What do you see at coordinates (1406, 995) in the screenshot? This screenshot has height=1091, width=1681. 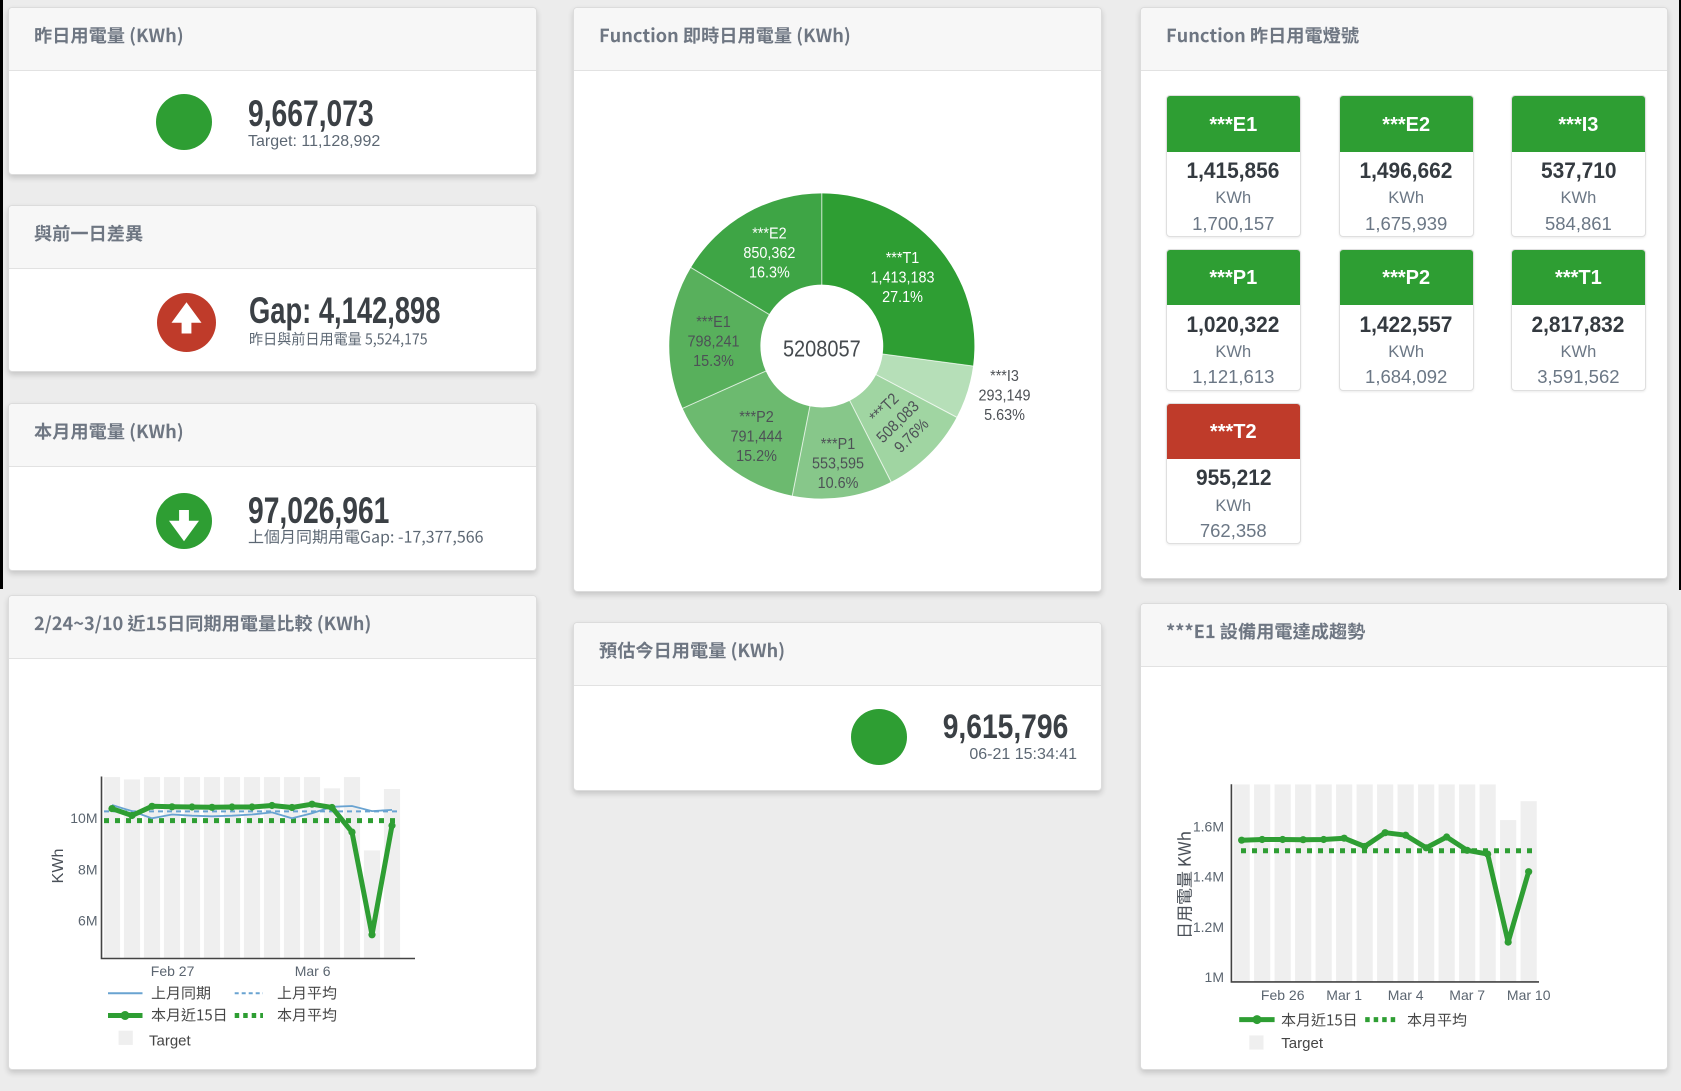 I see `svg-text: Mar 4` at bounding box center [1406, 995].